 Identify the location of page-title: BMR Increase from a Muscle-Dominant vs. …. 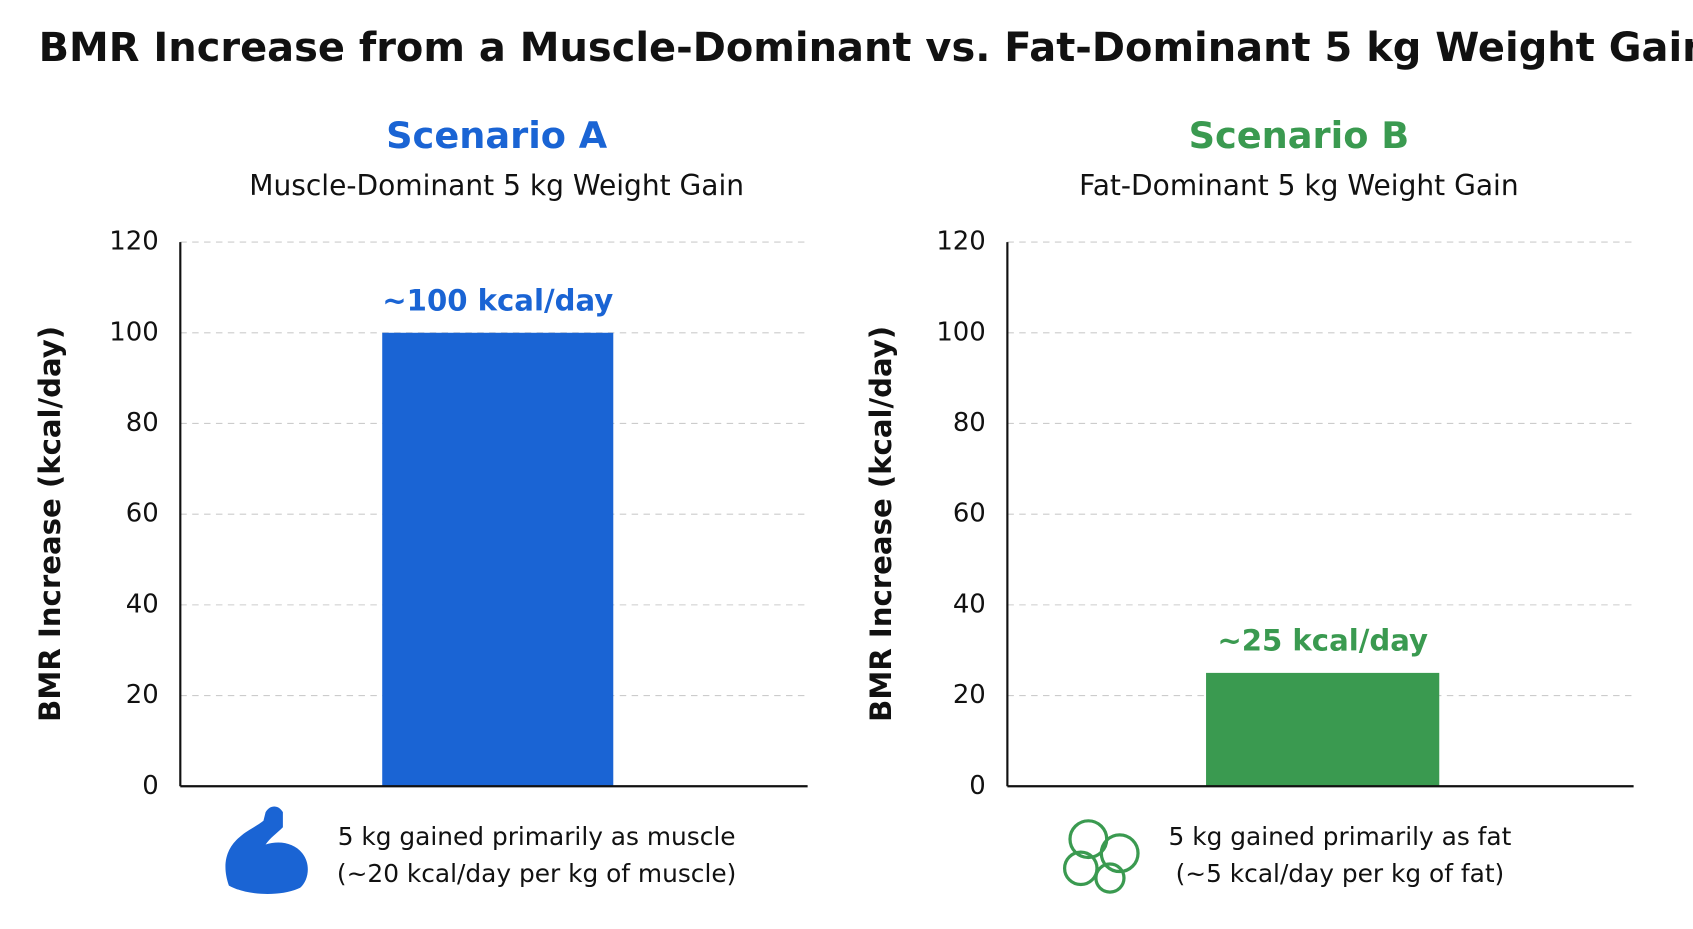
(866, 48).